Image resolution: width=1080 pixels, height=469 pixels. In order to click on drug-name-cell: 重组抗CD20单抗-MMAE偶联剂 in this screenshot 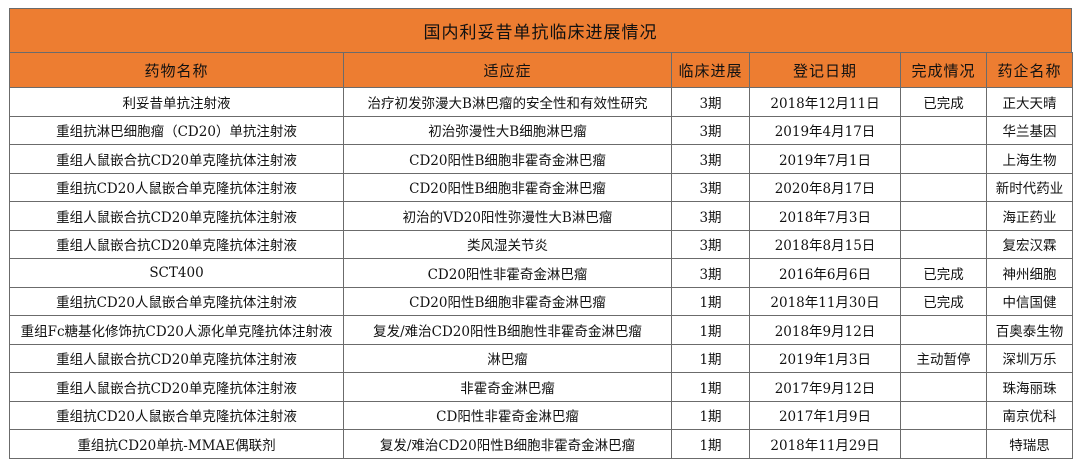, I will do `click(176, 444)`.